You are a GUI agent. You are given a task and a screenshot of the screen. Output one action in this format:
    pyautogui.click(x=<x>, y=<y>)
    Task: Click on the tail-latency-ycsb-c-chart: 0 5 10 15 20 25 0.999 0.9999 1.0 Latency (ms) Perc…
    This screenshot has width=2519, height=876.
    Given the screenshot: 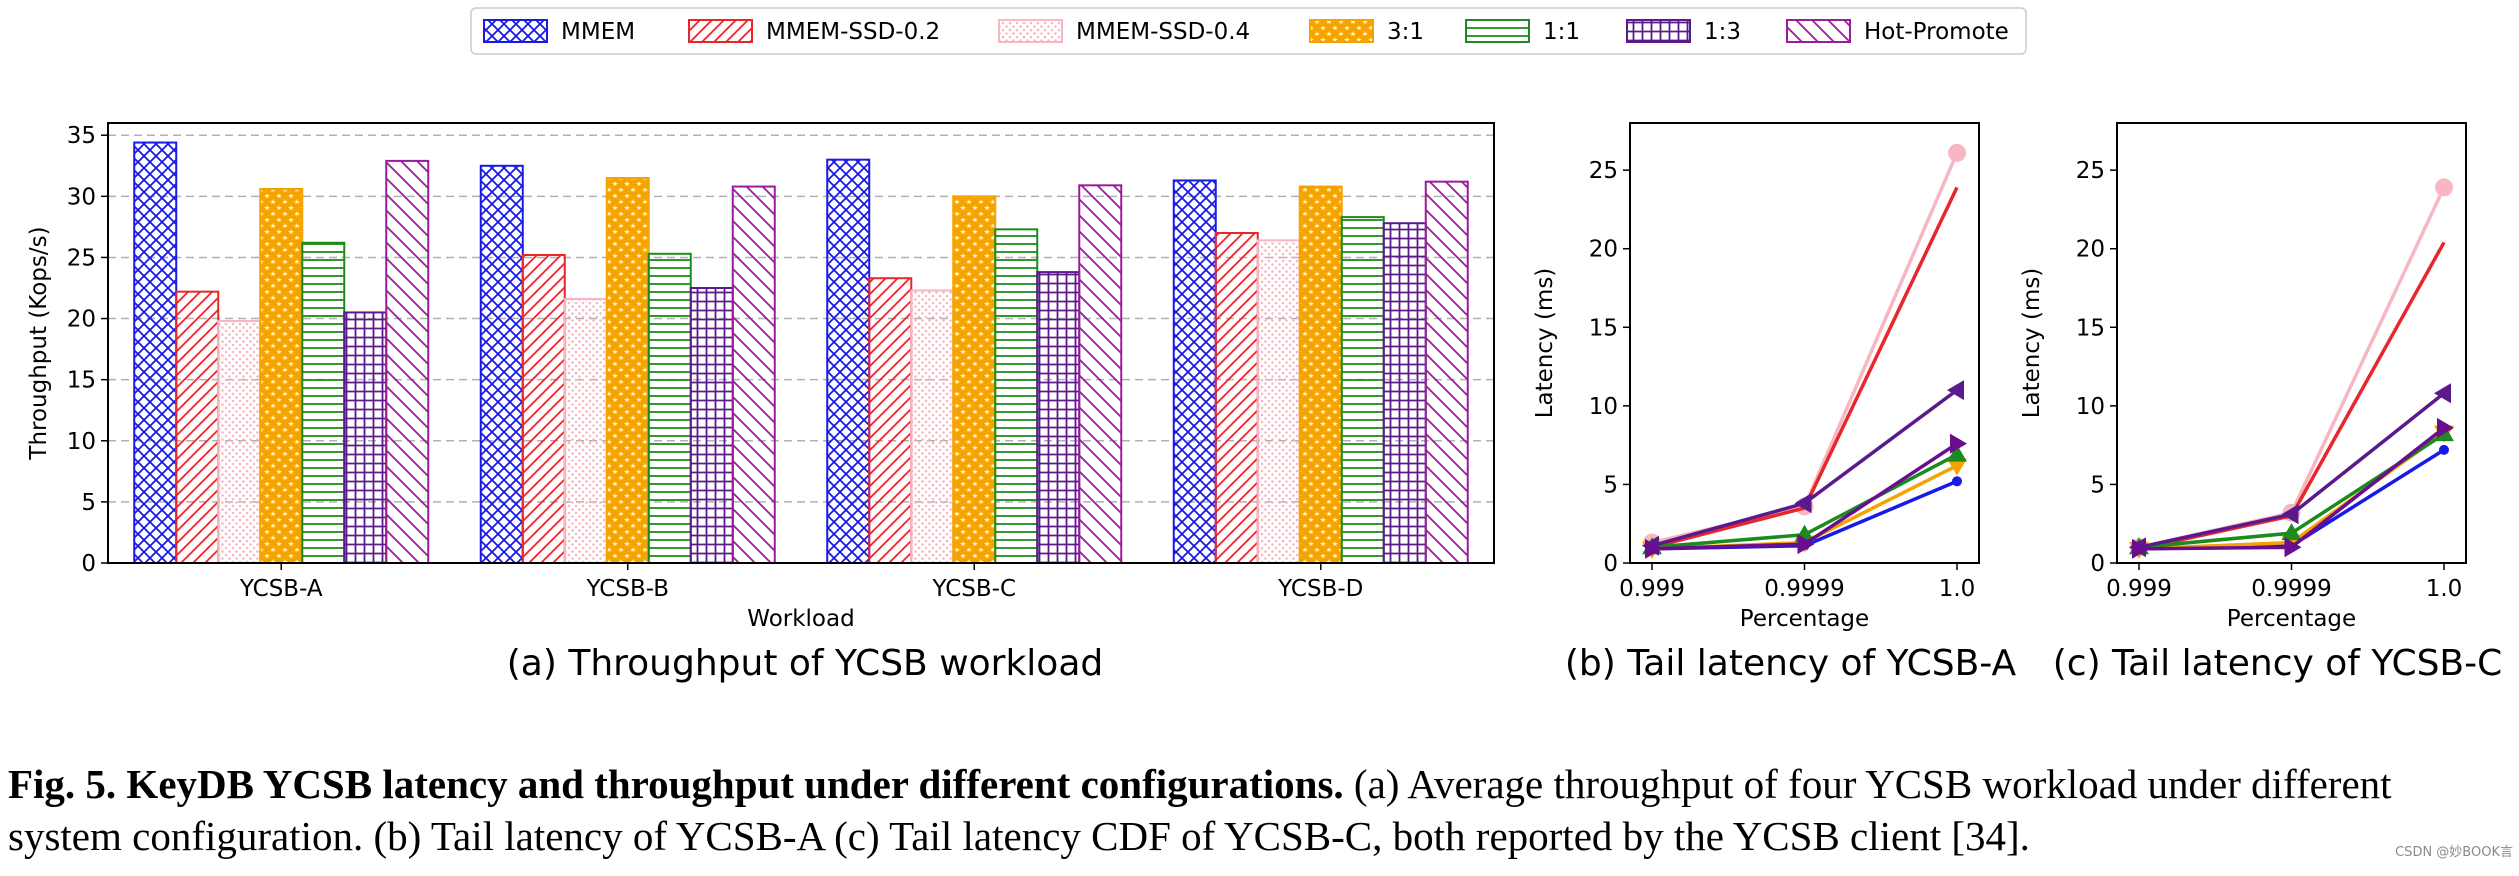 What is the action you would take?
    pyautogui.click(x=2261, y=403)
    